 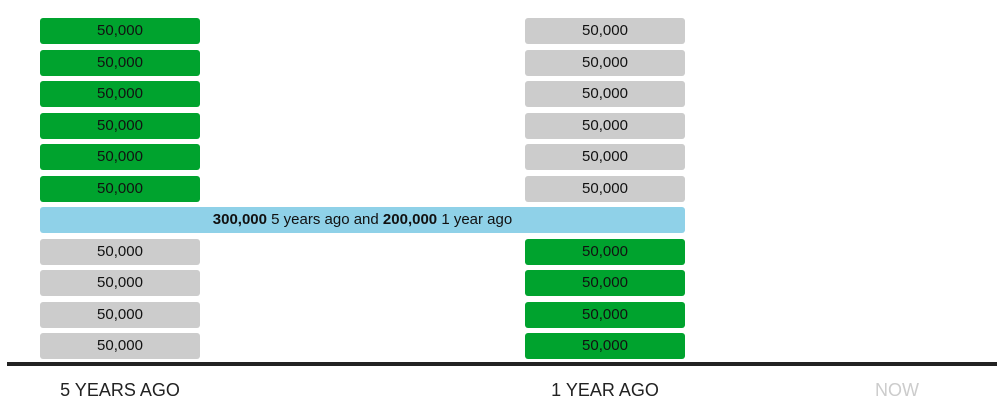 I want to click on banner-text: 300,000, so click(x=239, y=219).